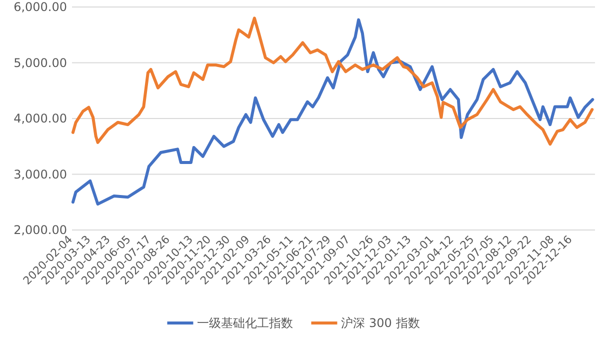 The height and width of the screenshot is (340, 605). Describe the element at coordinates (40, 230) in the screenshot. I see `y-tick-label: 2,000.00` at that location.